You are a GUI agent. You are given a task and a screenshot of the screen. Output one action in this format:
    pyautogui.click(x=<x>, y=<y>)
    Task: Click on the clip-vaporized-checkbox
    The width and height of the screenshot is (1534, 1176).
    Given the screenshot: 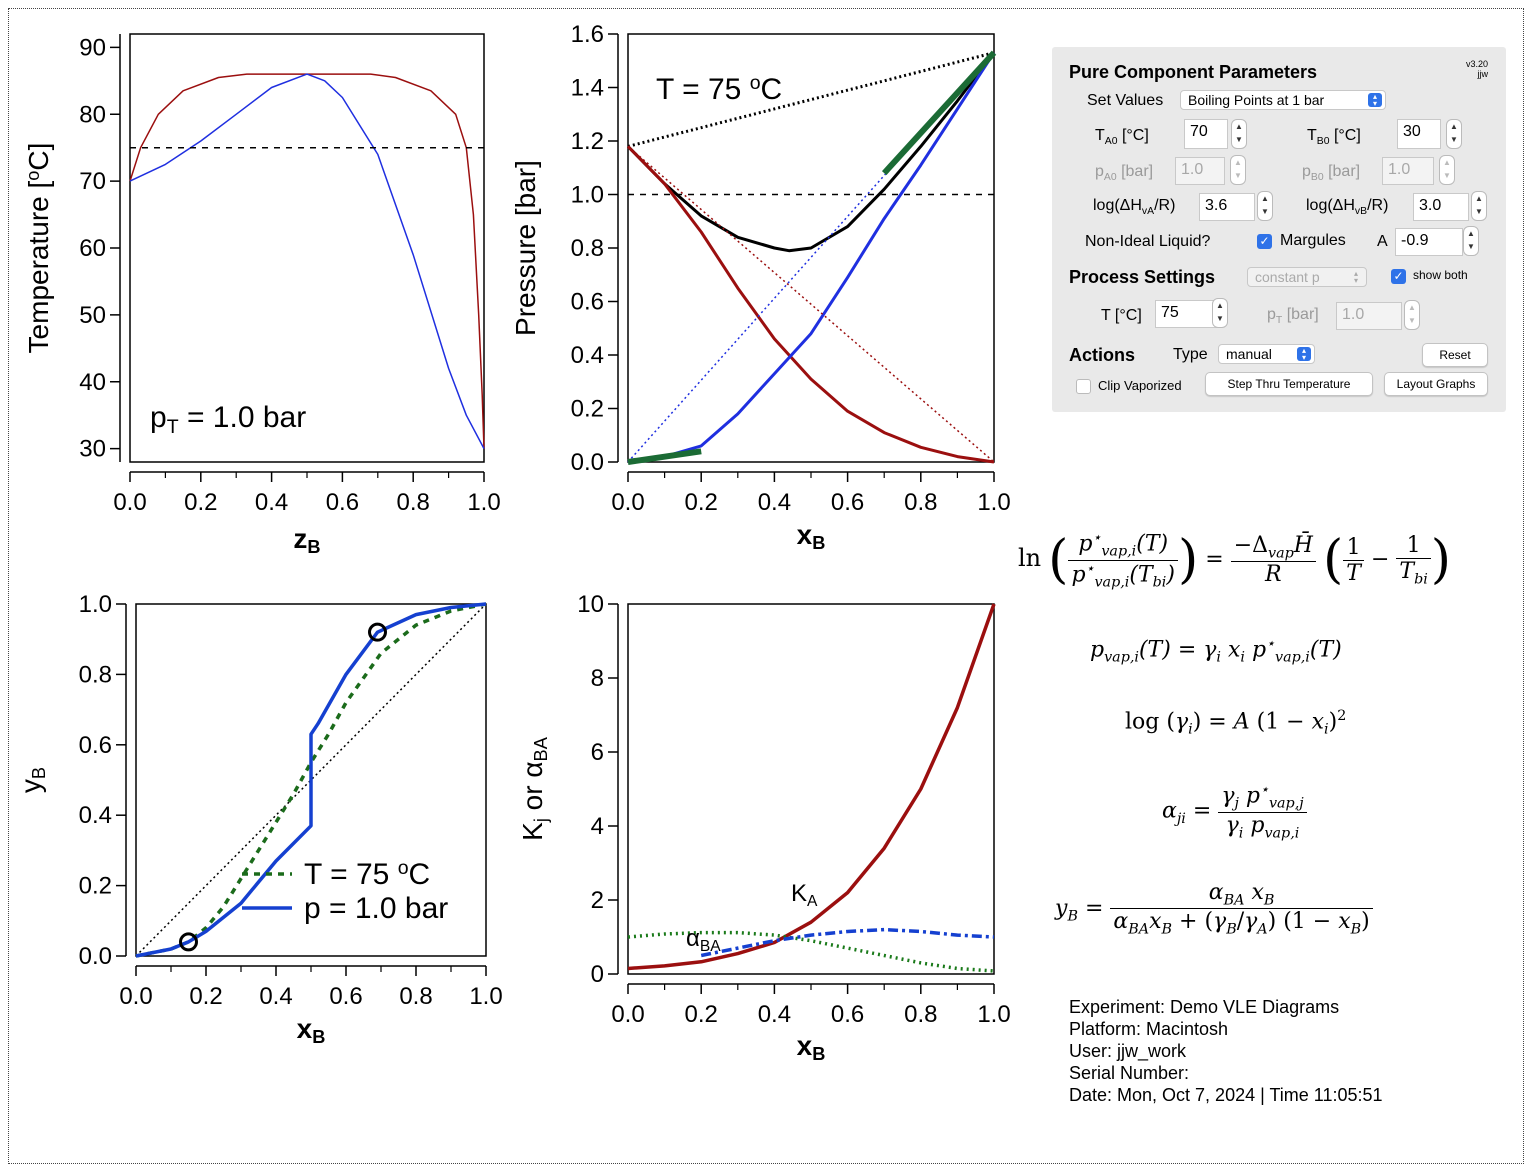 What is the action you would take?
    pyautogui.click(x=1083, y=386)
    